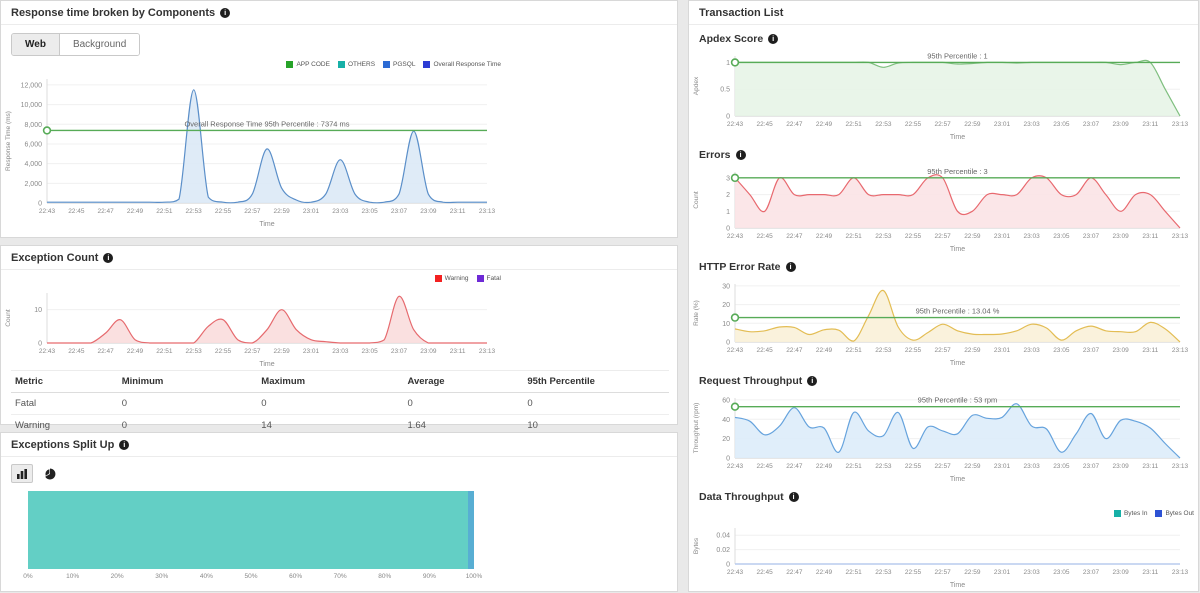 The height and width of the screenshot is (593, 1200). Describe the element at coordinates (99, 44) in the screenshot. I see `tab-background: Background` at that location.